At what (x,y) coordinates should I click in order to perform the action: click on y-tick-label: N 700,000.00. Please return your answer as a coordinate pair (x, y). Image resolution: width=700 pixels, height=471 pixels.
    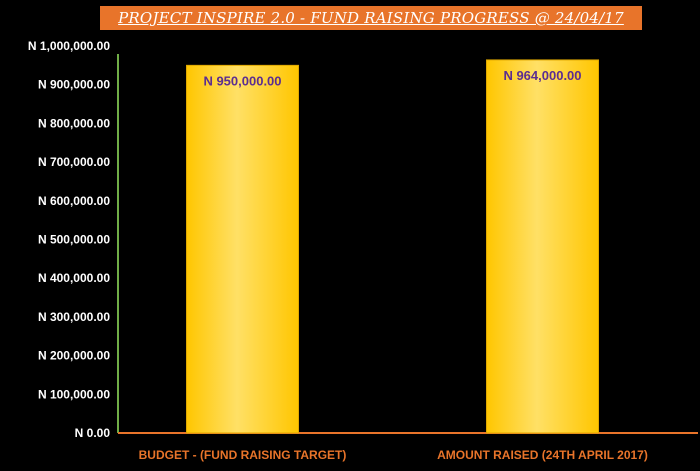
    Looking at the image, I should click on (74, 162).